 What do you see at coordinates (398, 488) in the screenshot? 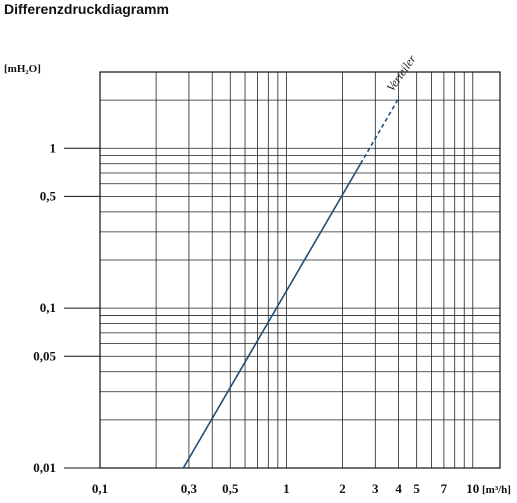
I see `x-tick-label: 4` at bounding box center [398, 488].